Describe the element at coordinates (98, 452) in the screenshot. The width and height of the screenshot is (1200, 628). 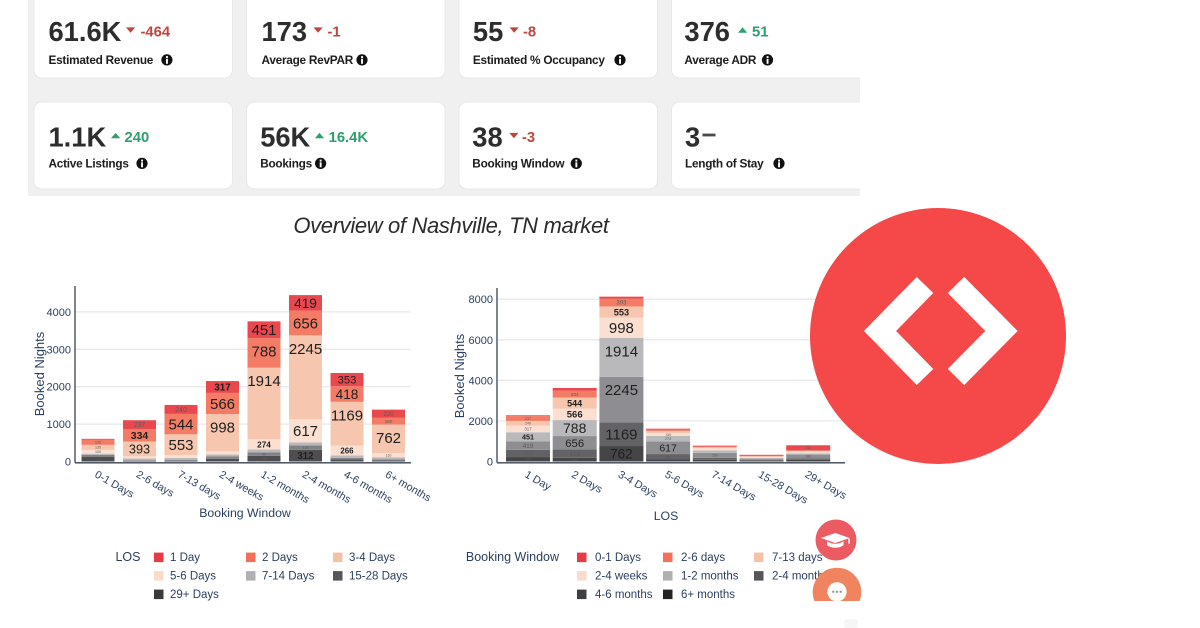
I see `svg-text: 100` at that location.